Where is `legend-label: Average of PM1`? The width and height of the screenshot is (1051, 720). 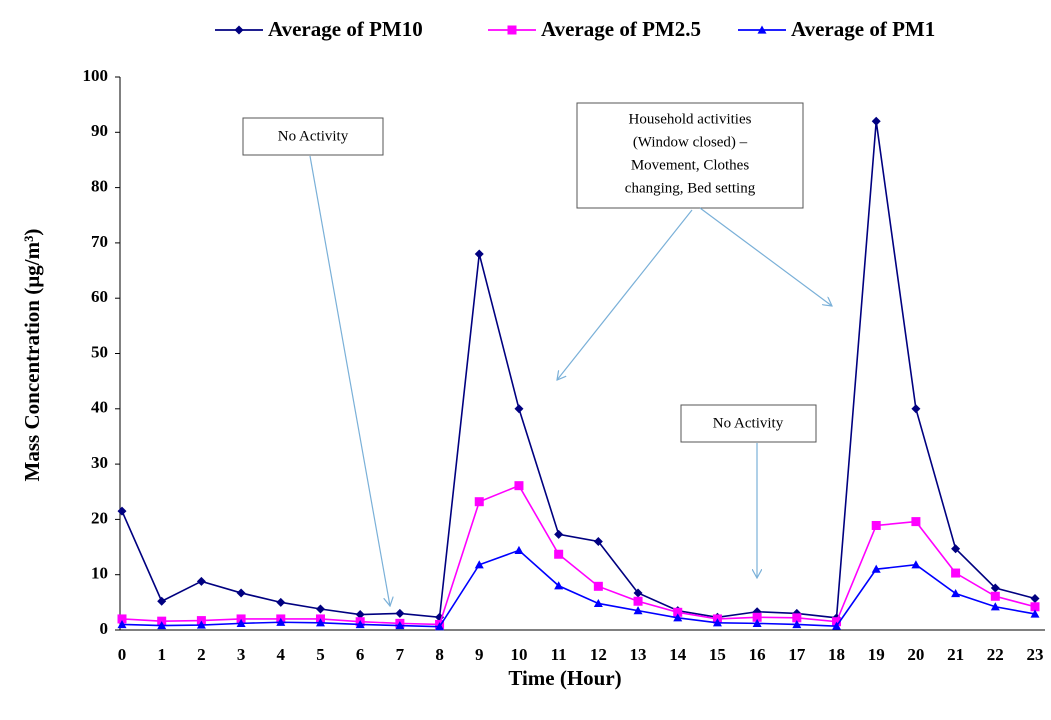 legend-label: Average of PM1 is located at coordinates (863, 29).